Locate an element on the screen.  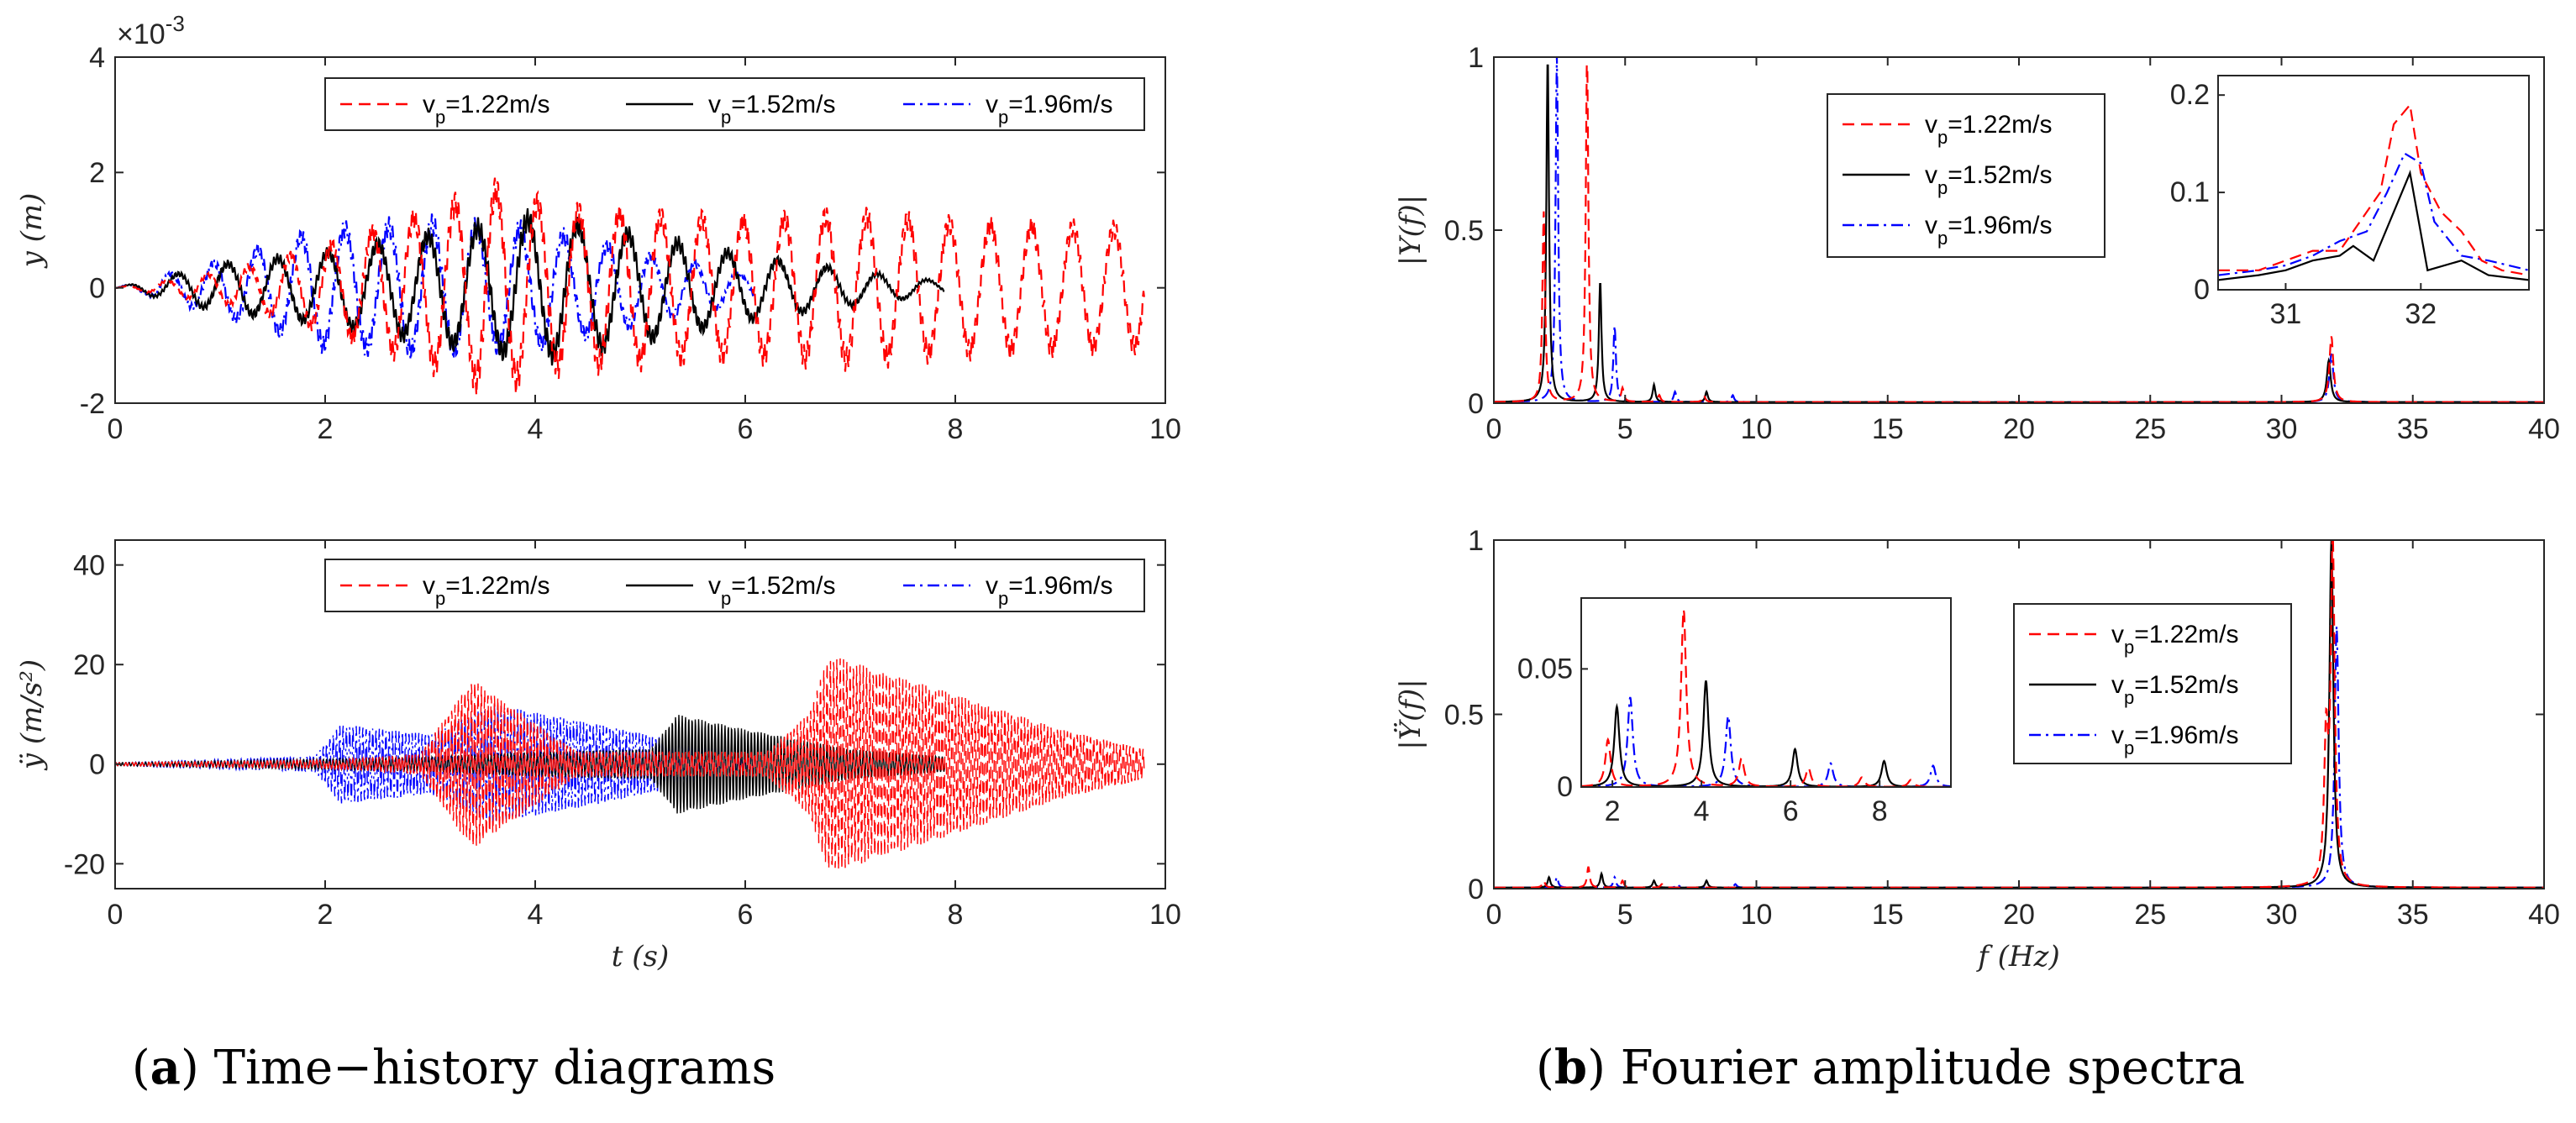
inset-axes: 2 4 6 8 0 0.05 is located at coordinates (1734, 712).